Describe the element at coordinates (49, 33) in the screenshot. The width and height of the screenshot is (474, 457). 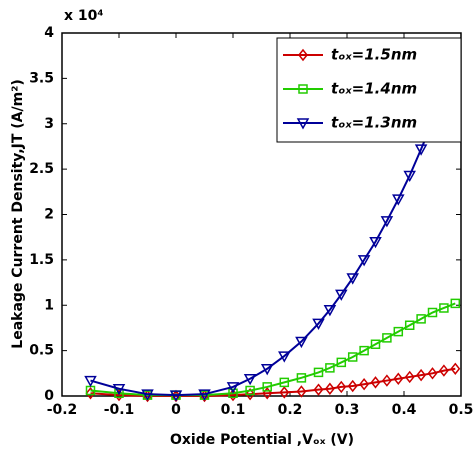
I see `y-tick-label: 4` at that location.